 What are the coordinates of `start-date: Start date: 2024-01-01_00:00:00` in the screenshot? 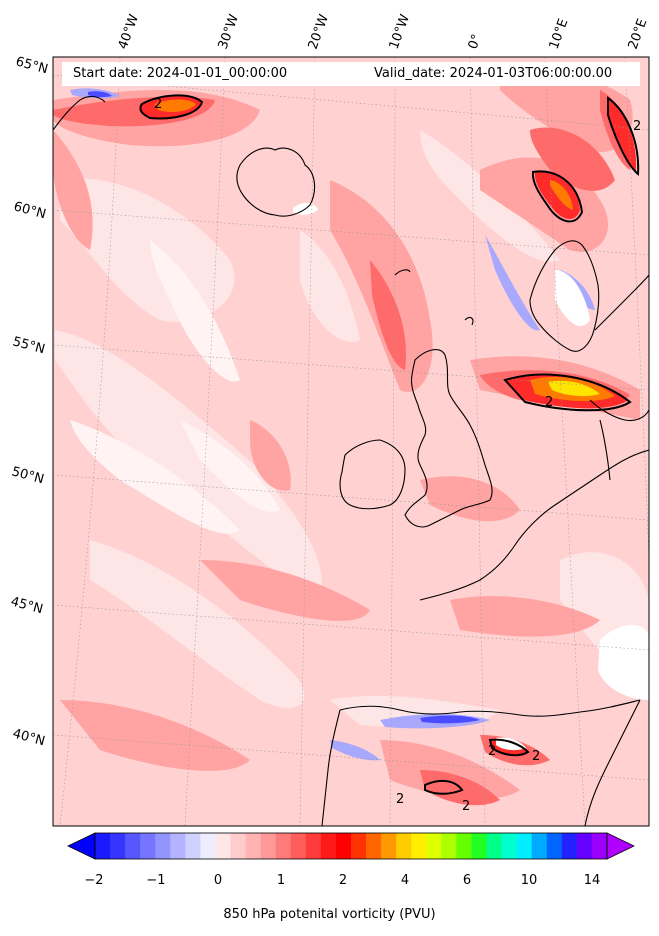 It's located at (180, 73).